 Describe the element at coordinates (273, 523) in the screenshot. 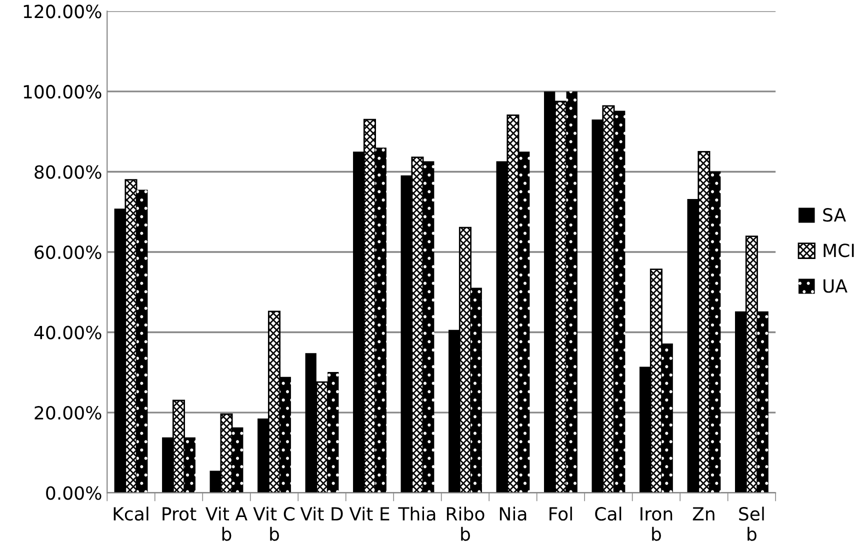

I see `x-tick-label: Vit C b` at that location.